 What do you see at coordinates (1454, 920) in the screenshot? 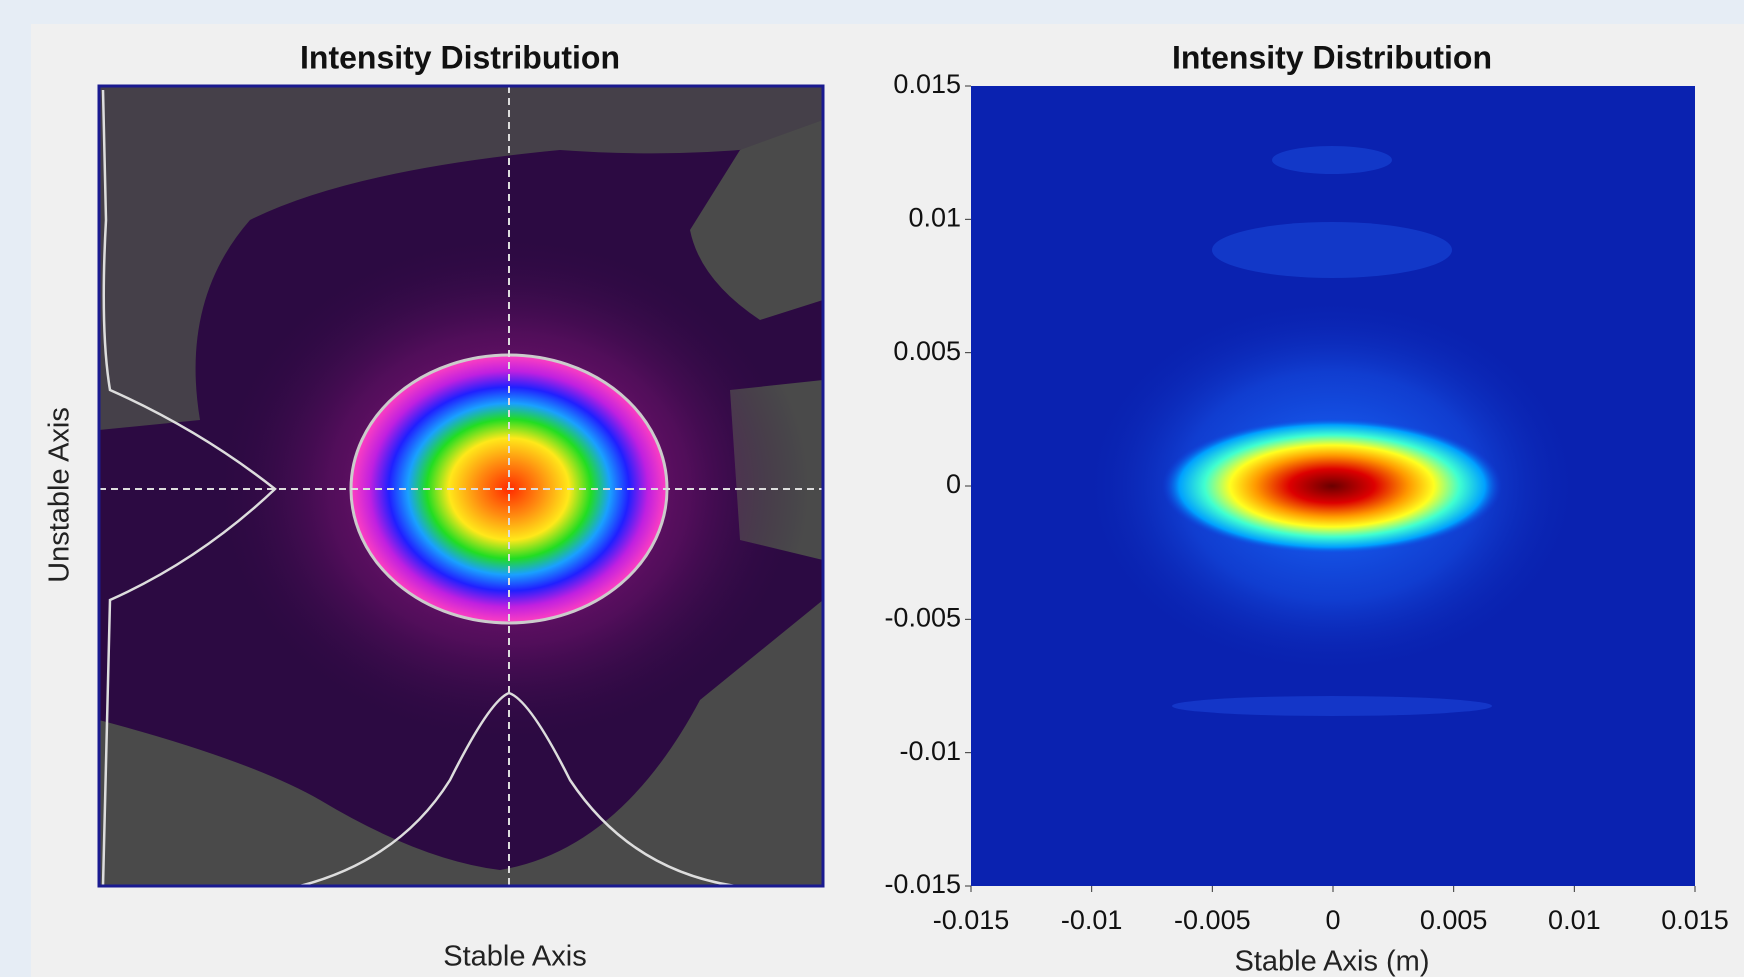
I see `x-tick-label: 0.005` at bounding box center [1454, 920].